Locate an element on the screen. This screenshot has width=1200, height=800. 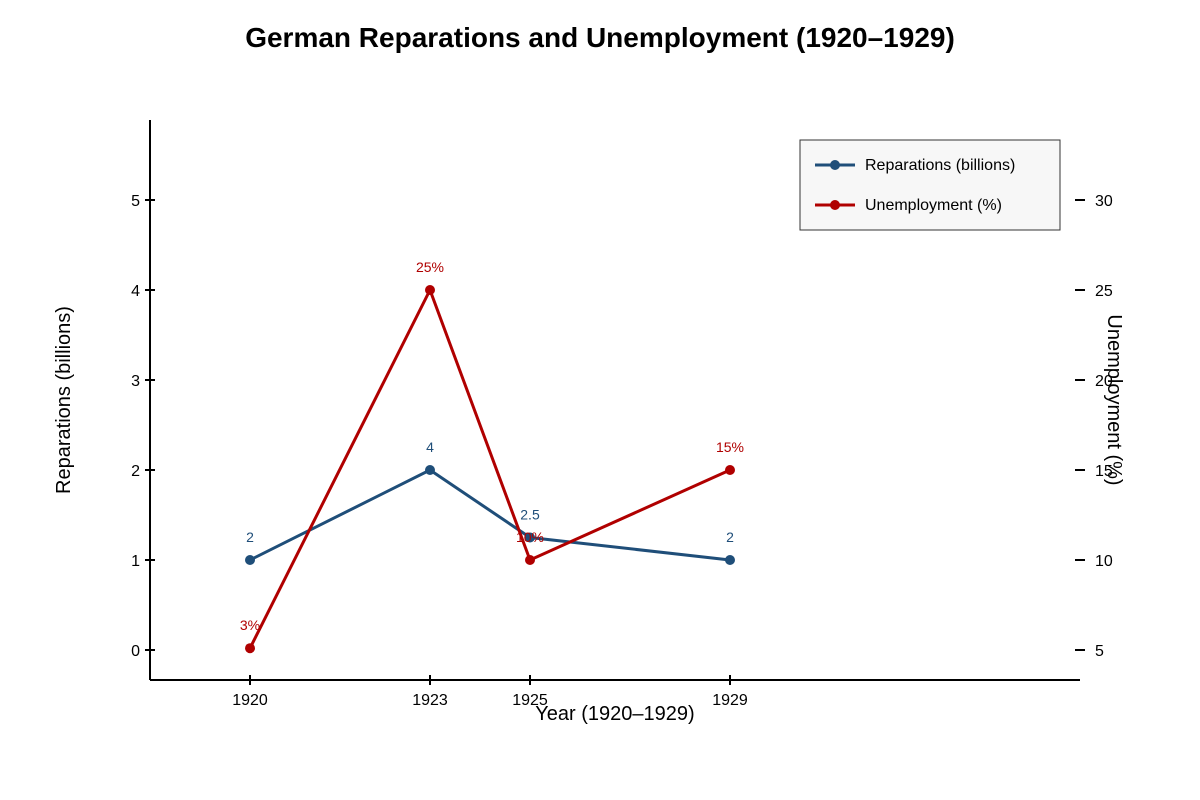
y-right-tick-label: 30 is located at coordinates (1104, 201).